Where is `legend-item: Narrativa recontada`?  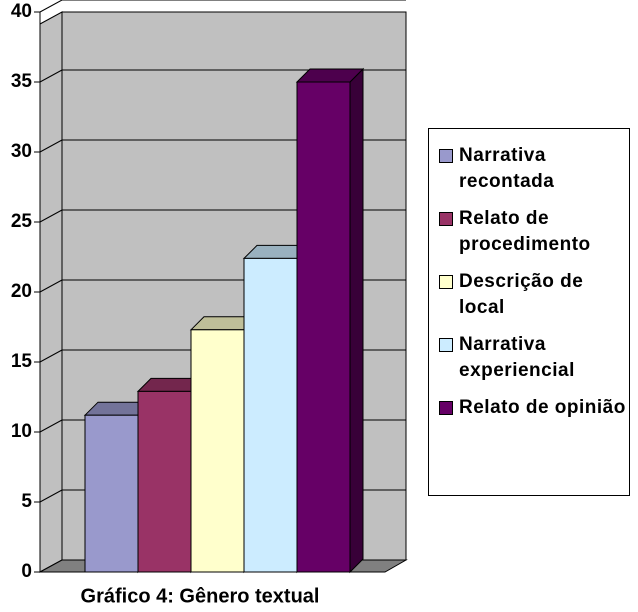
legend-item: Narrativa recontada is located at coordinates (534, 169).